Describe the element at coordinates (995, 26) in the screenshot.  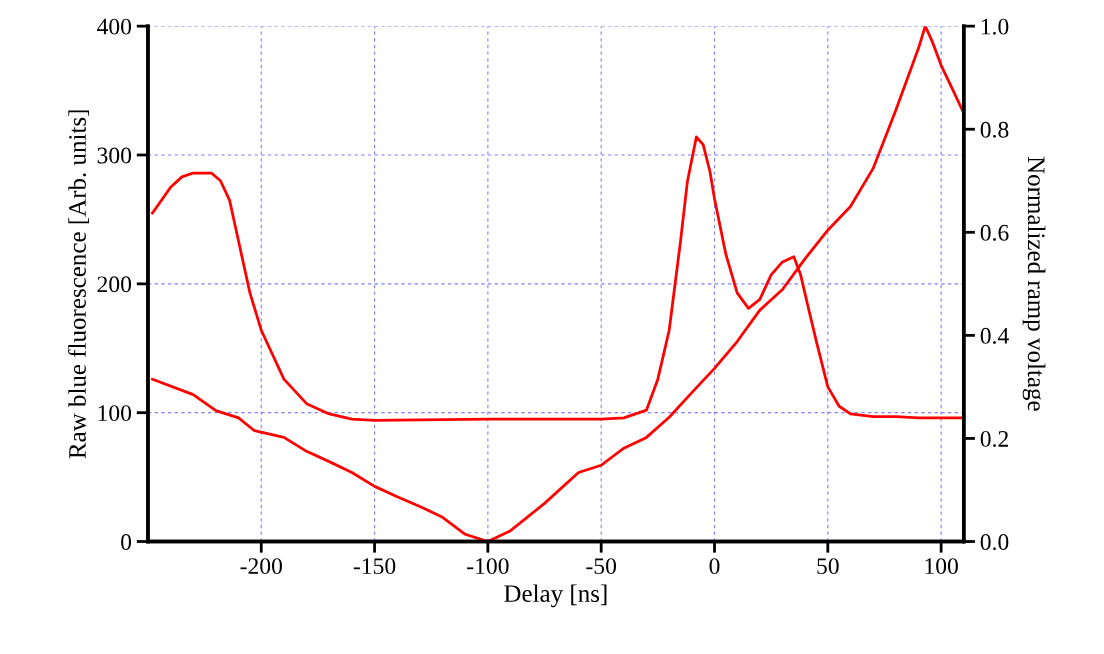
I see `y2-tick-label: 1.0` at that location.